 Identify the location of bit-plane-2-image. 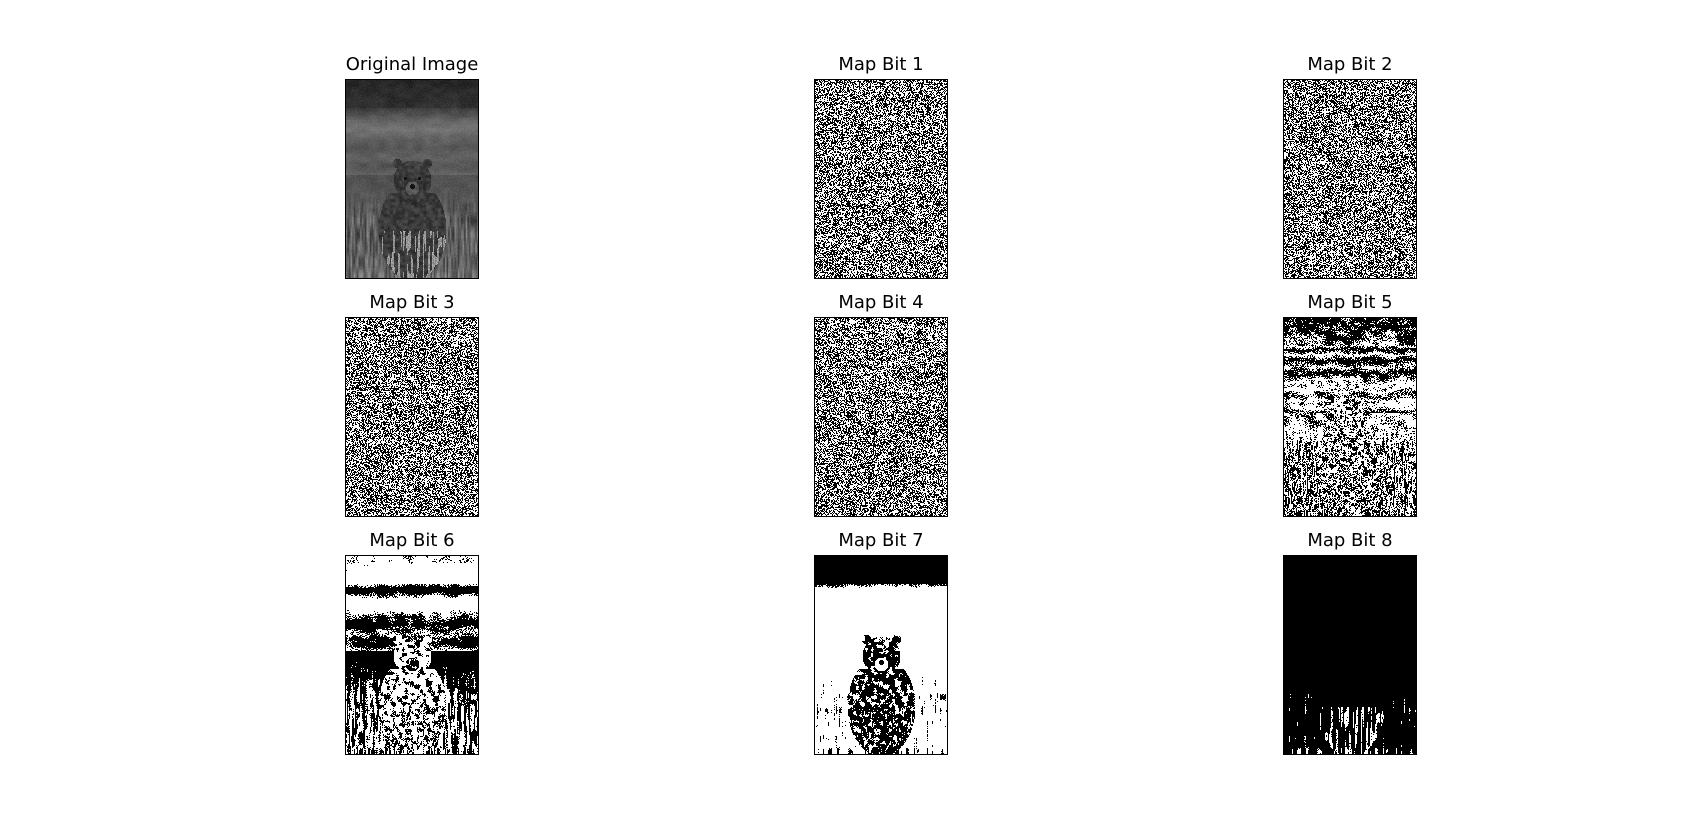
(1350, 179).